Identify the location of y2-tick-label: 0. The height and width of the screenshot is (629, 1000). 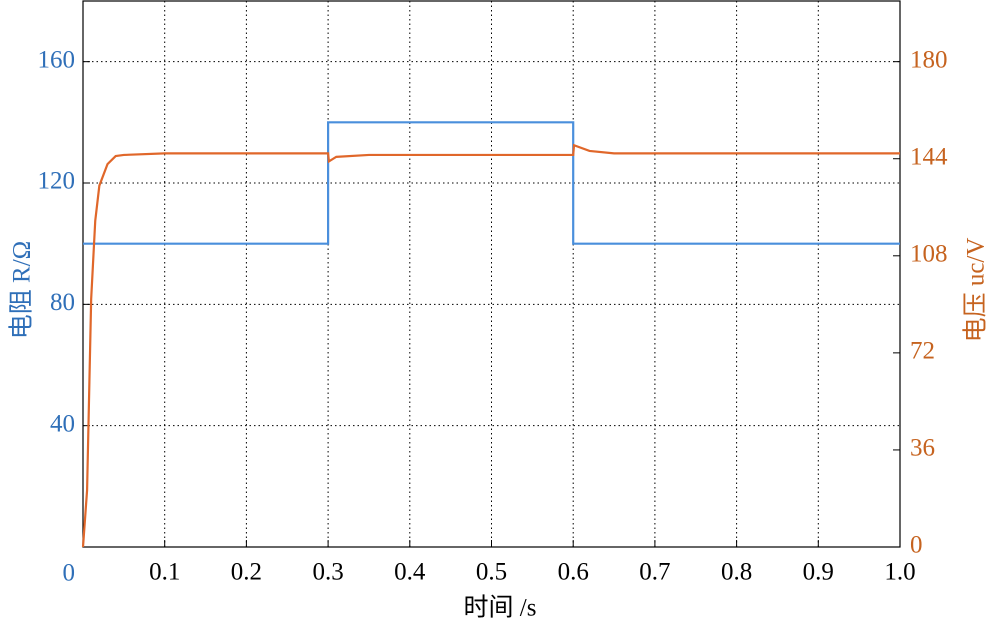
(916, 545).